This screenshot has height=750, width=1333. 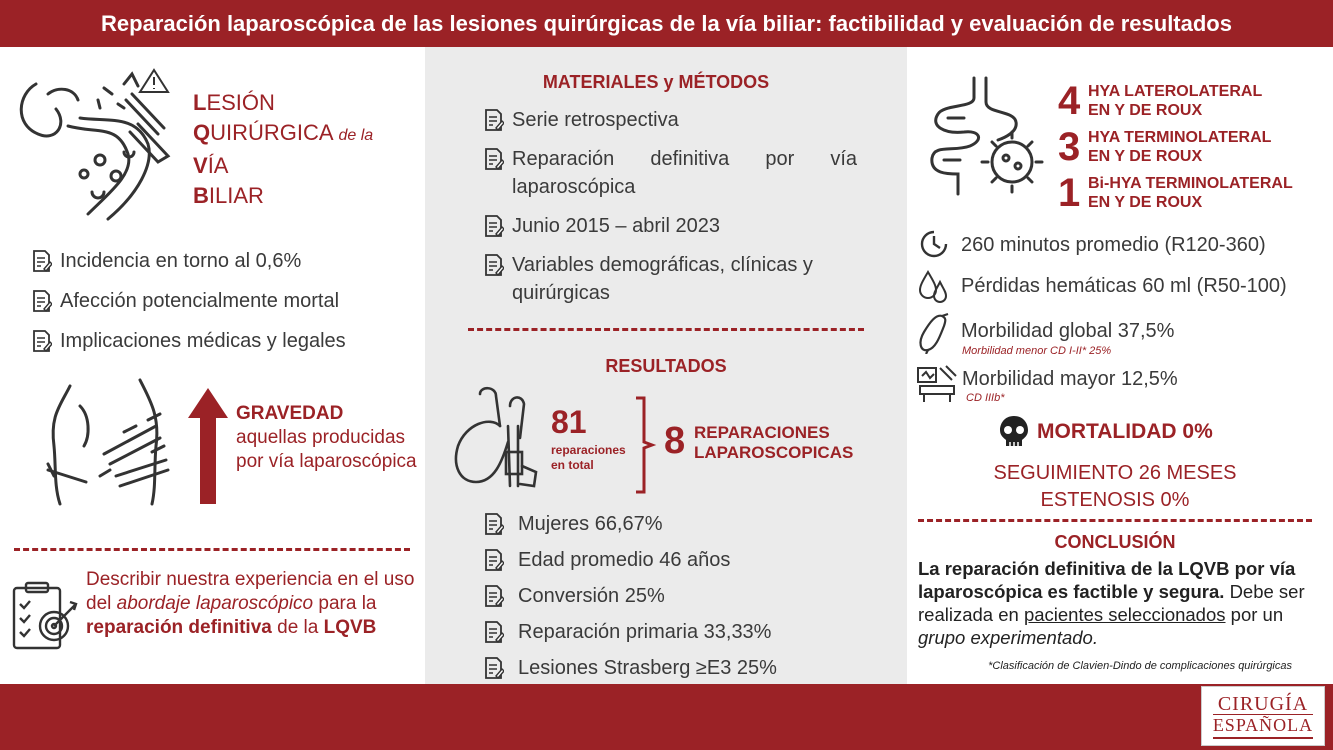 What do you see at coordinates (646, 445) in the screenshot?
I see `bracket-icon` at bounding box center [646, 445].